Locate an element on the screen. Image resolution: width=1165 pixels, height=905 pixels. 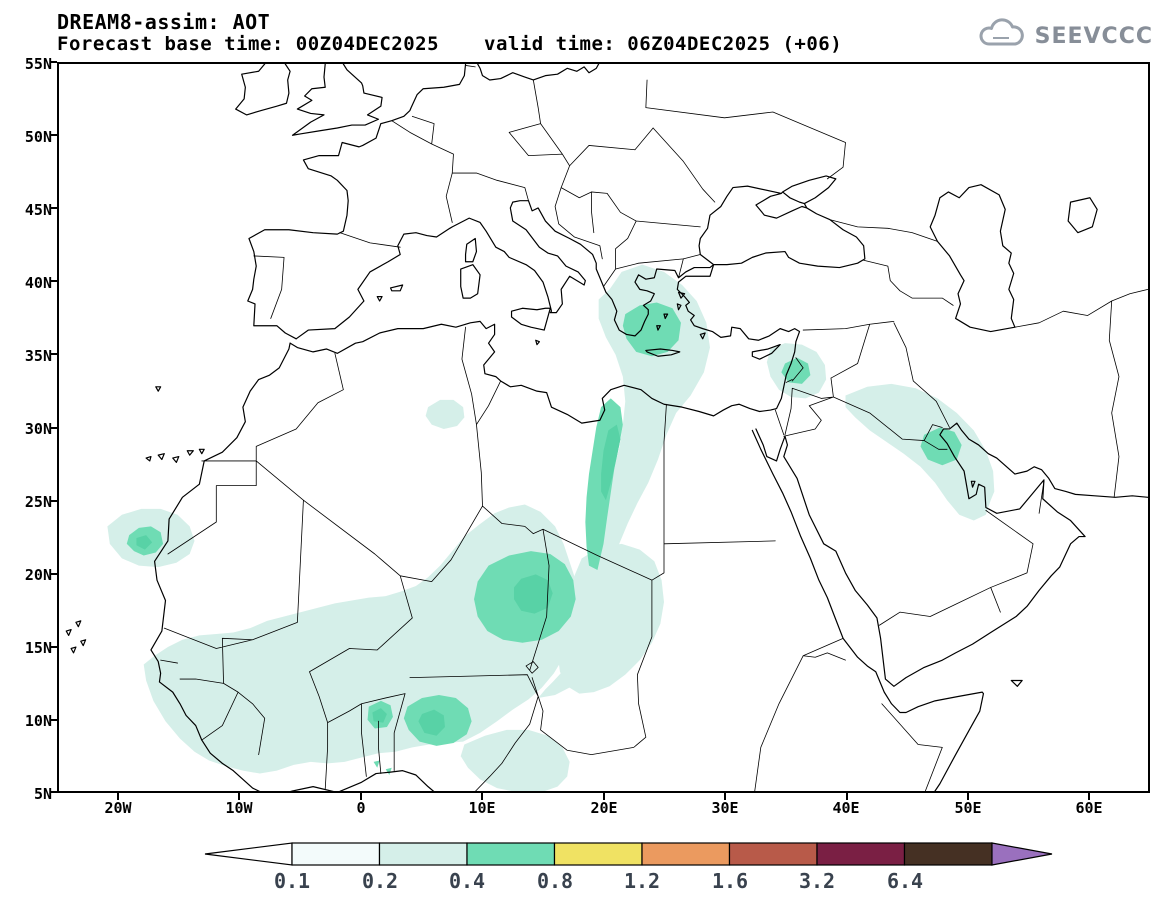
colorbar-tick: 3.2 is located at coordinates (817, 881).